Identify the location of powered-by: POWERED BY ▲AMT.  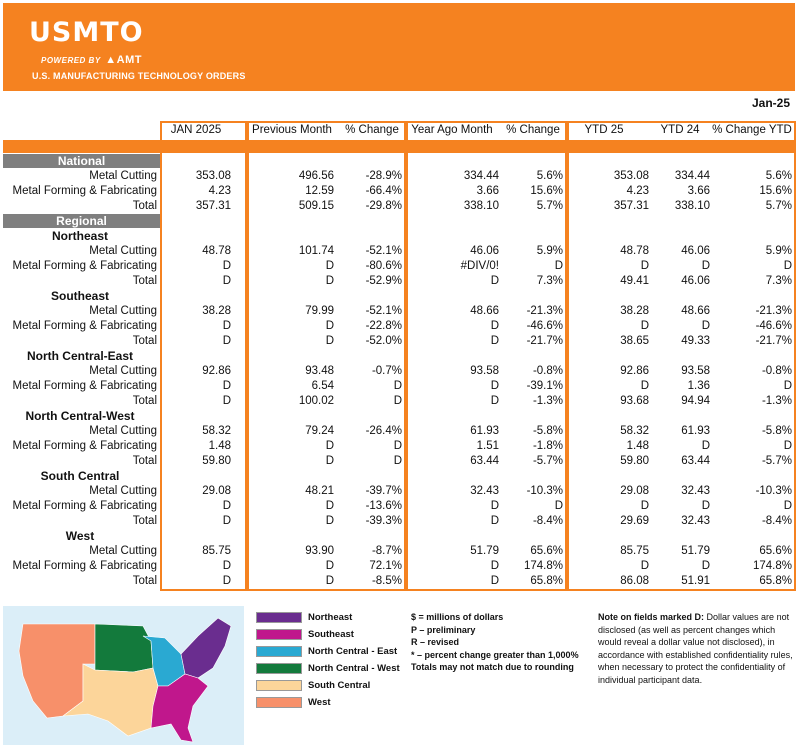
(91, 60).